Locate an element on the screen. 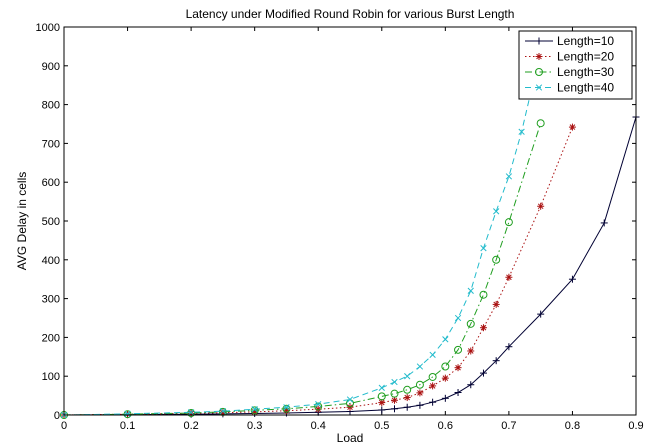  x-tick-label: 0.8 is located at coordinates (572, 426).